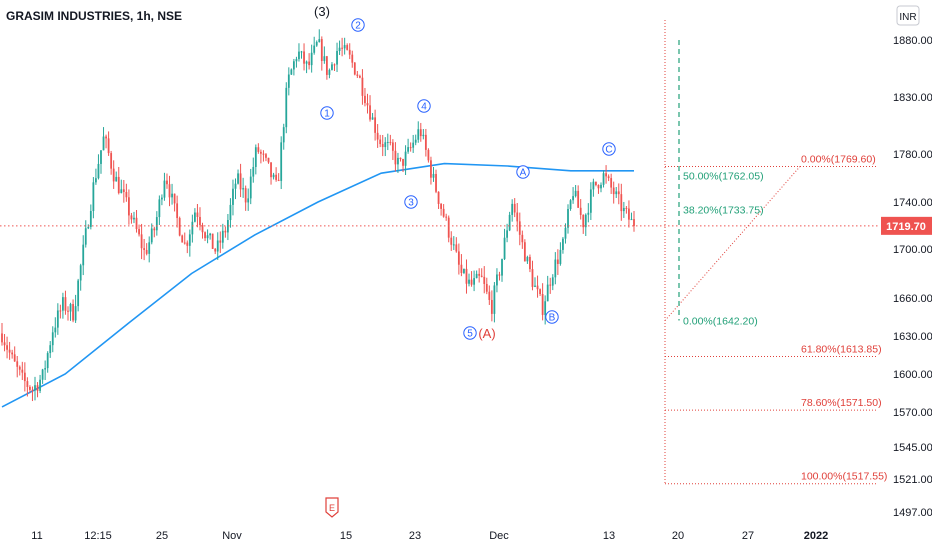  I want to click on wave-label: 5, so click(470, 334).